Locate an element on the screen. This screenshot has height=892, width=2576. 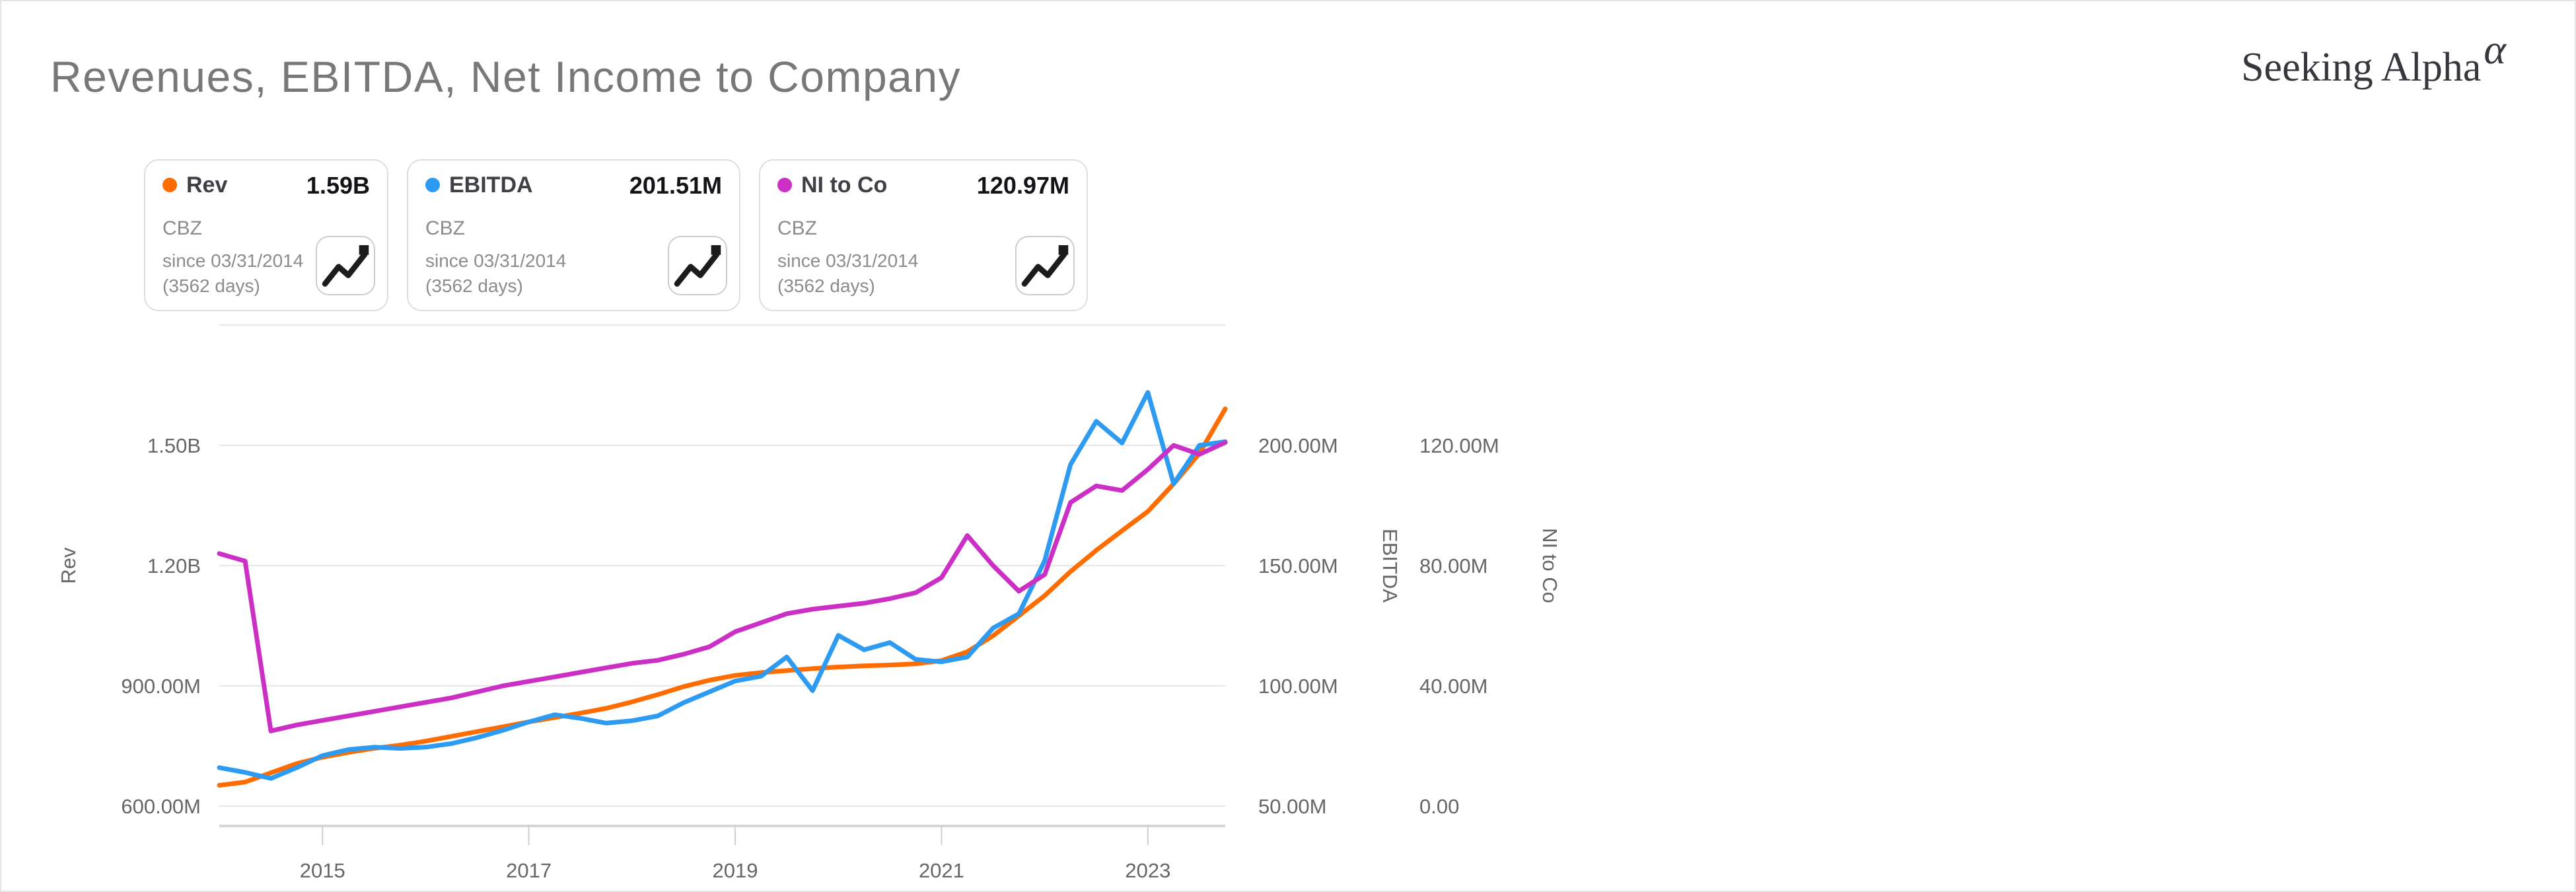
y-tick-label-ni: 40.00M is located at coordinates (1453, 687).